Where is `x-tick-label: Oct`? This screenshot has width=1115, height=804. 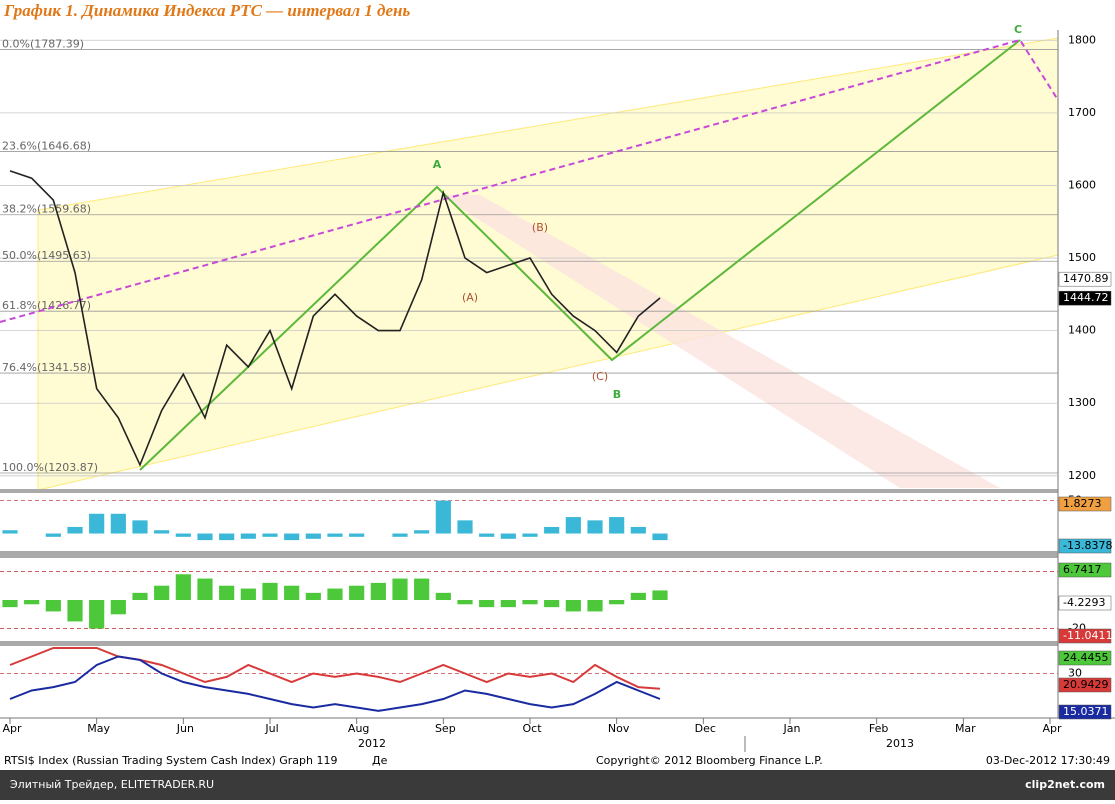
x-tick-label: Oct is located at coordinates (532, 728).